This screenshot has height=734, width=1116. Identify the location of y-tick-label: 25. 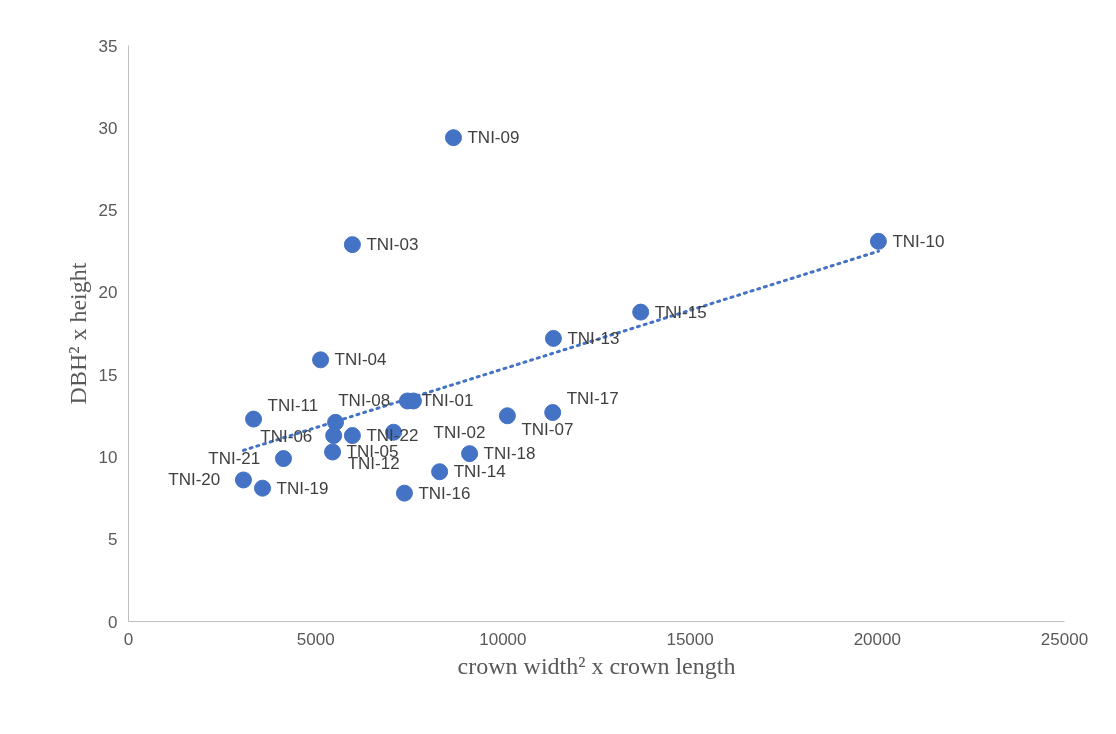
(108, 211).